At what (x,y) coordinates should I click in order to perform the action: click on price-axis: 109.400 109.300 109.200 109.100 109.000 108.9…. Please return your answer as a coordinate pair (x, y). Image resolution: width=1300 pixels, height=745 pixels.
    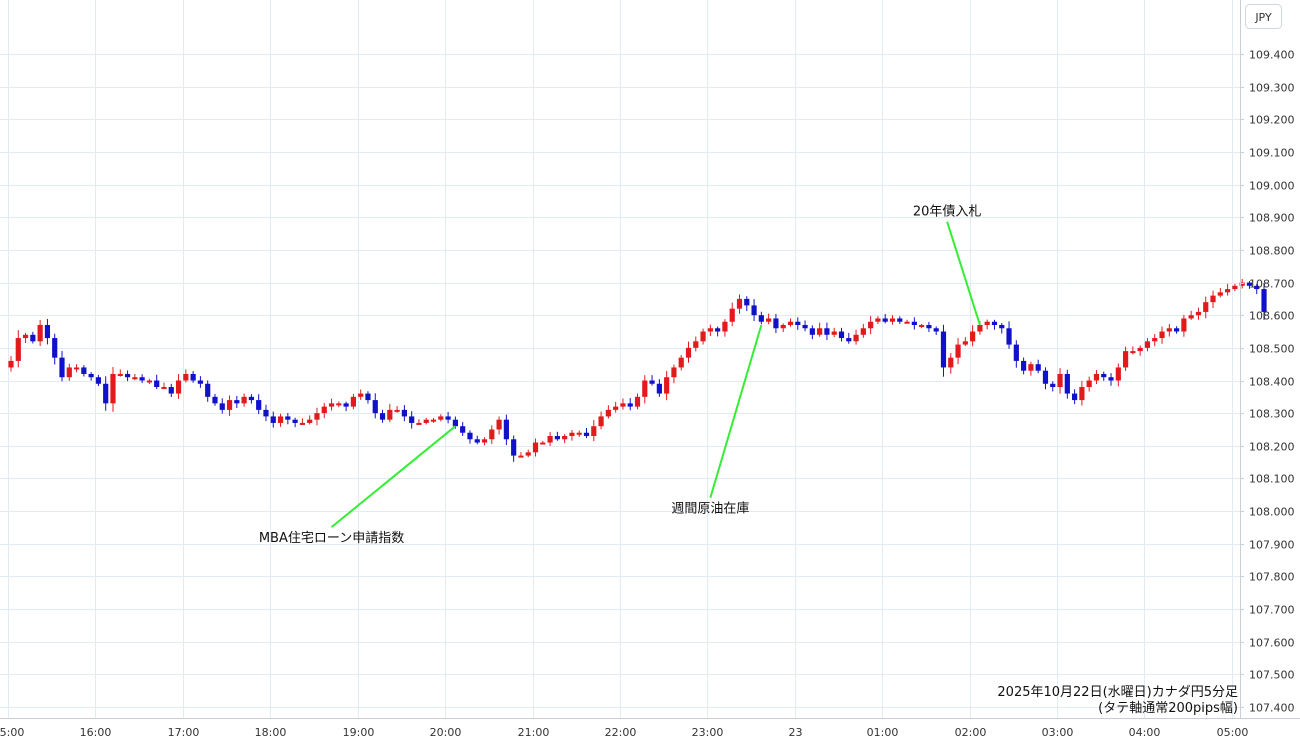
    Looking at the image, I should click on (1267, 382).